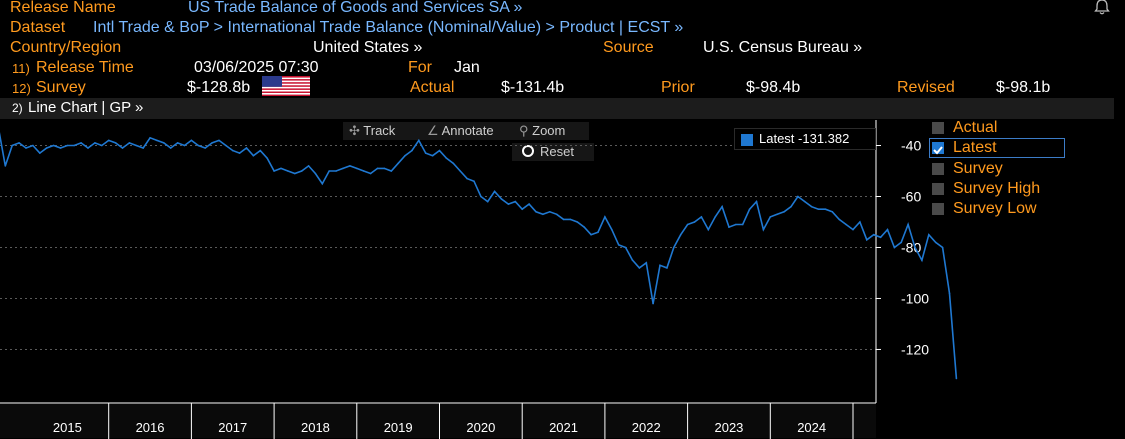 This screenshot has width=1125, height=439. I want to click on country-value: United States », so click(368, 47).